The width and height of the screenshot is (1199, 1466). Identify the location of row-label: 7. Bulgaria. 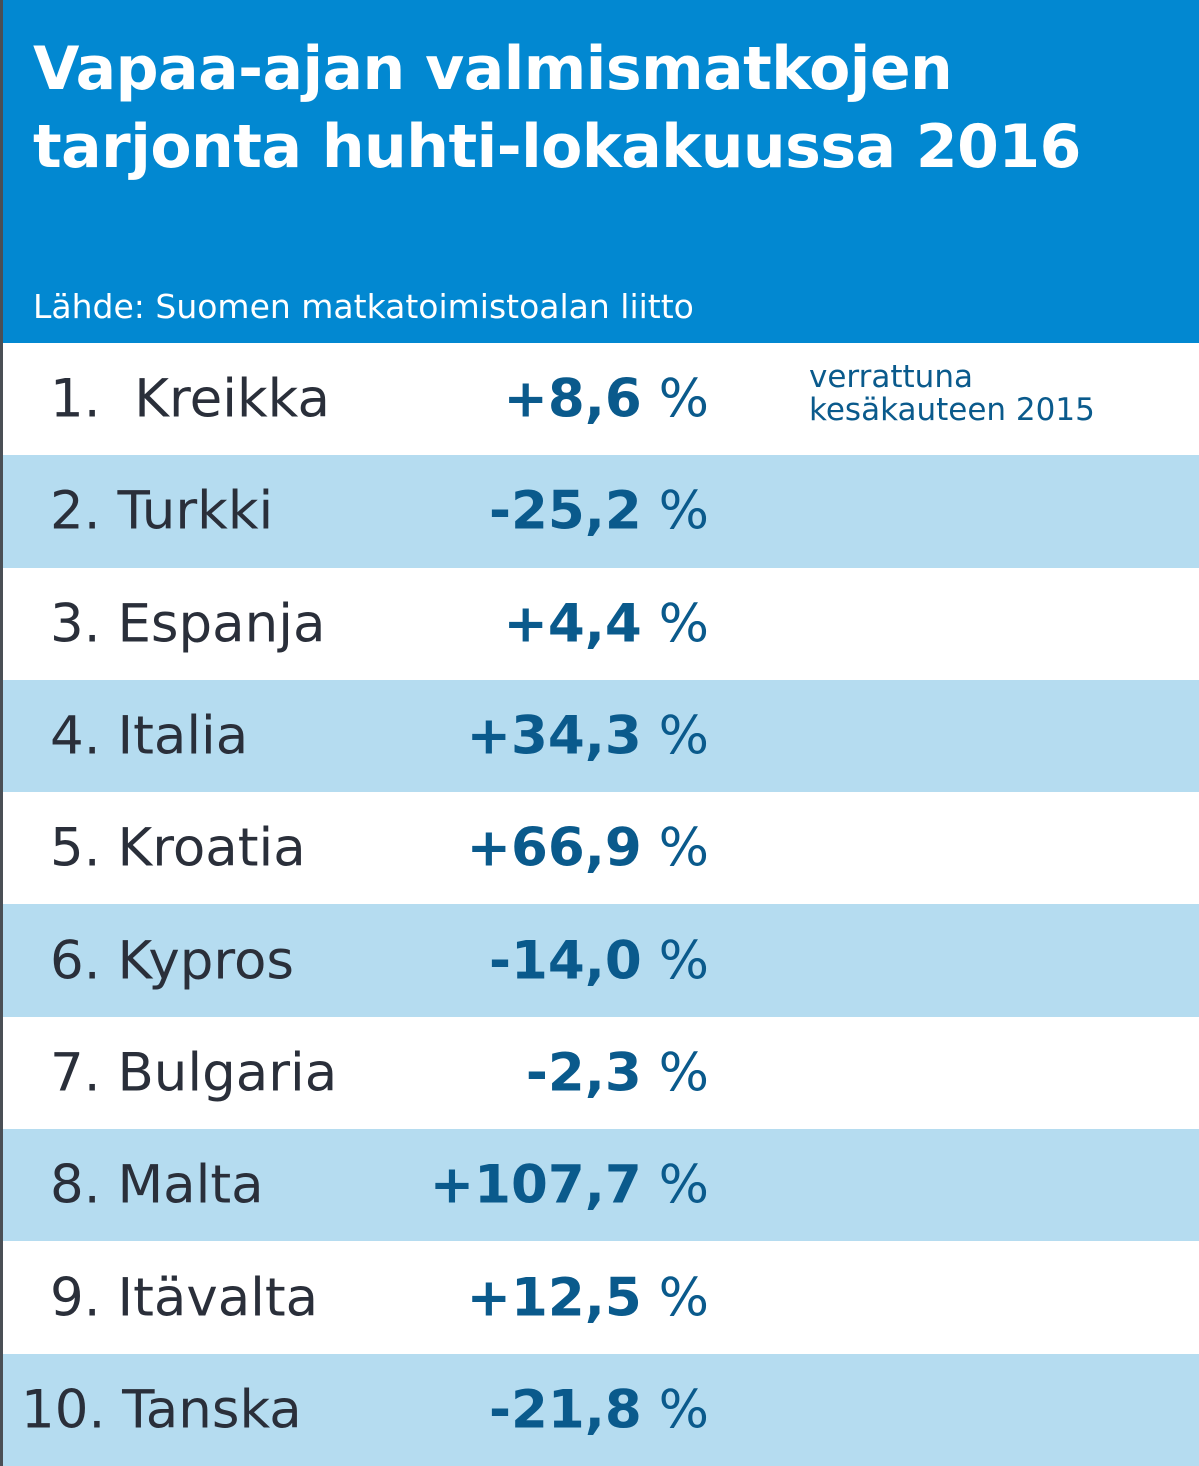
(194, 1073).